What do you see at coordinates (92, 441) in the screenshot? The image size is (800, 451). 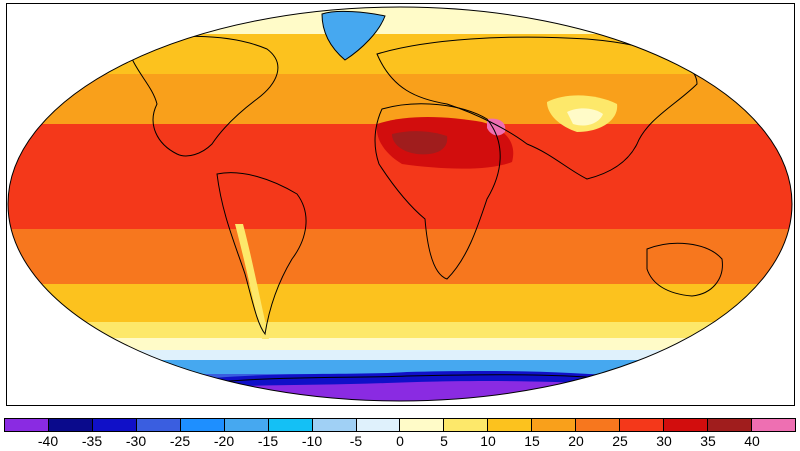 I see `legend-tick-label: -35` at bounding box center [92, 441].